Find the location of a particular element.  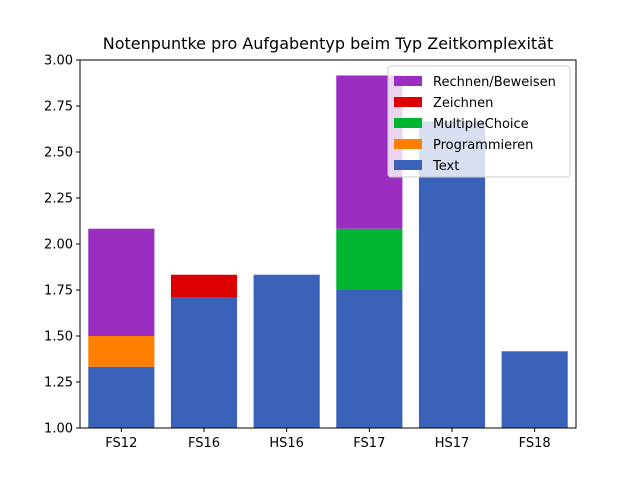

y-tick-label: 1.75 is located at coordinates (58, 291).